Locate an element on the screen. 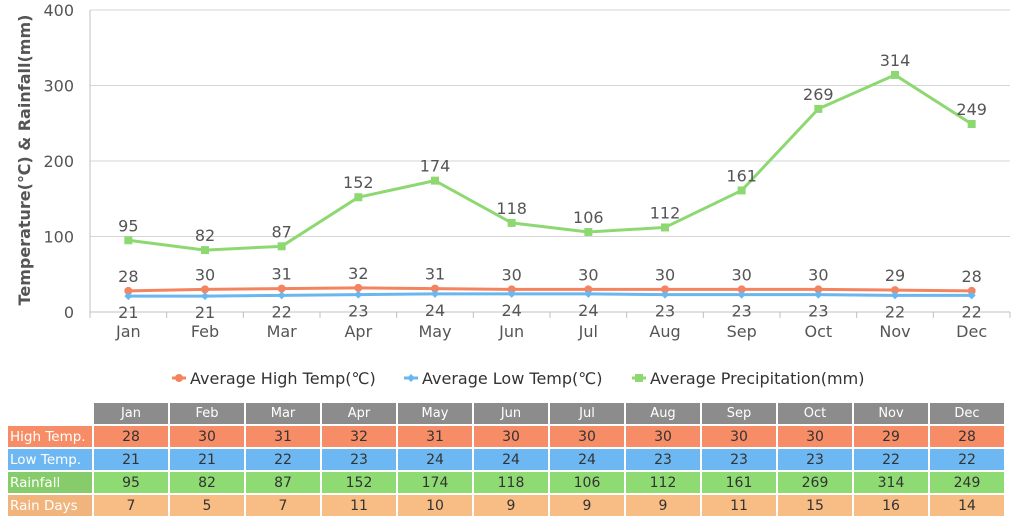 This screenshot has height=529, width=1020. table-row-high: High Temp. 28 30 31 32 31 30 30 30 30 30 29 28 is located at coordinates (506, 436).